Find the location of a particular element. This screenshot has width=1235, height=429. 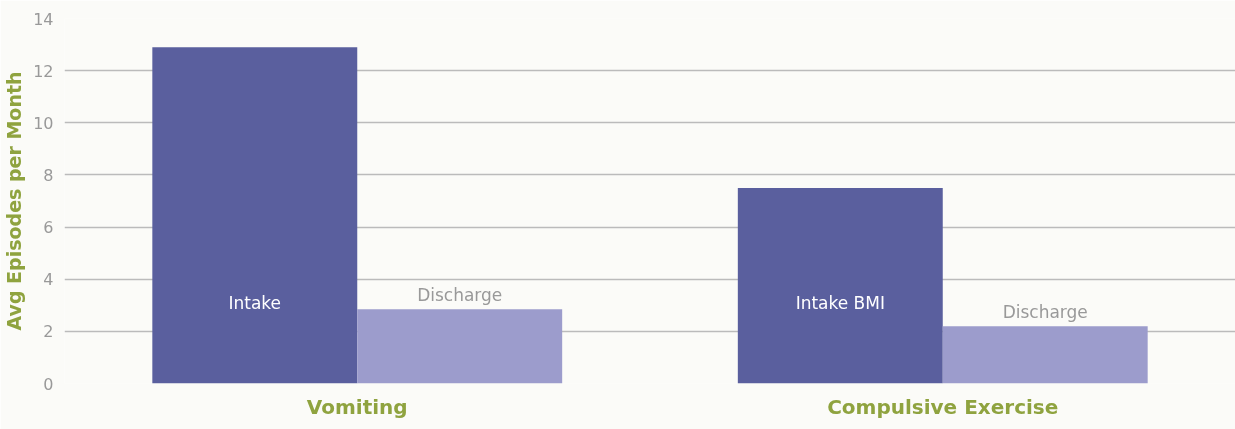

y-tick-label: 6 is located at coordinates (48, 228).